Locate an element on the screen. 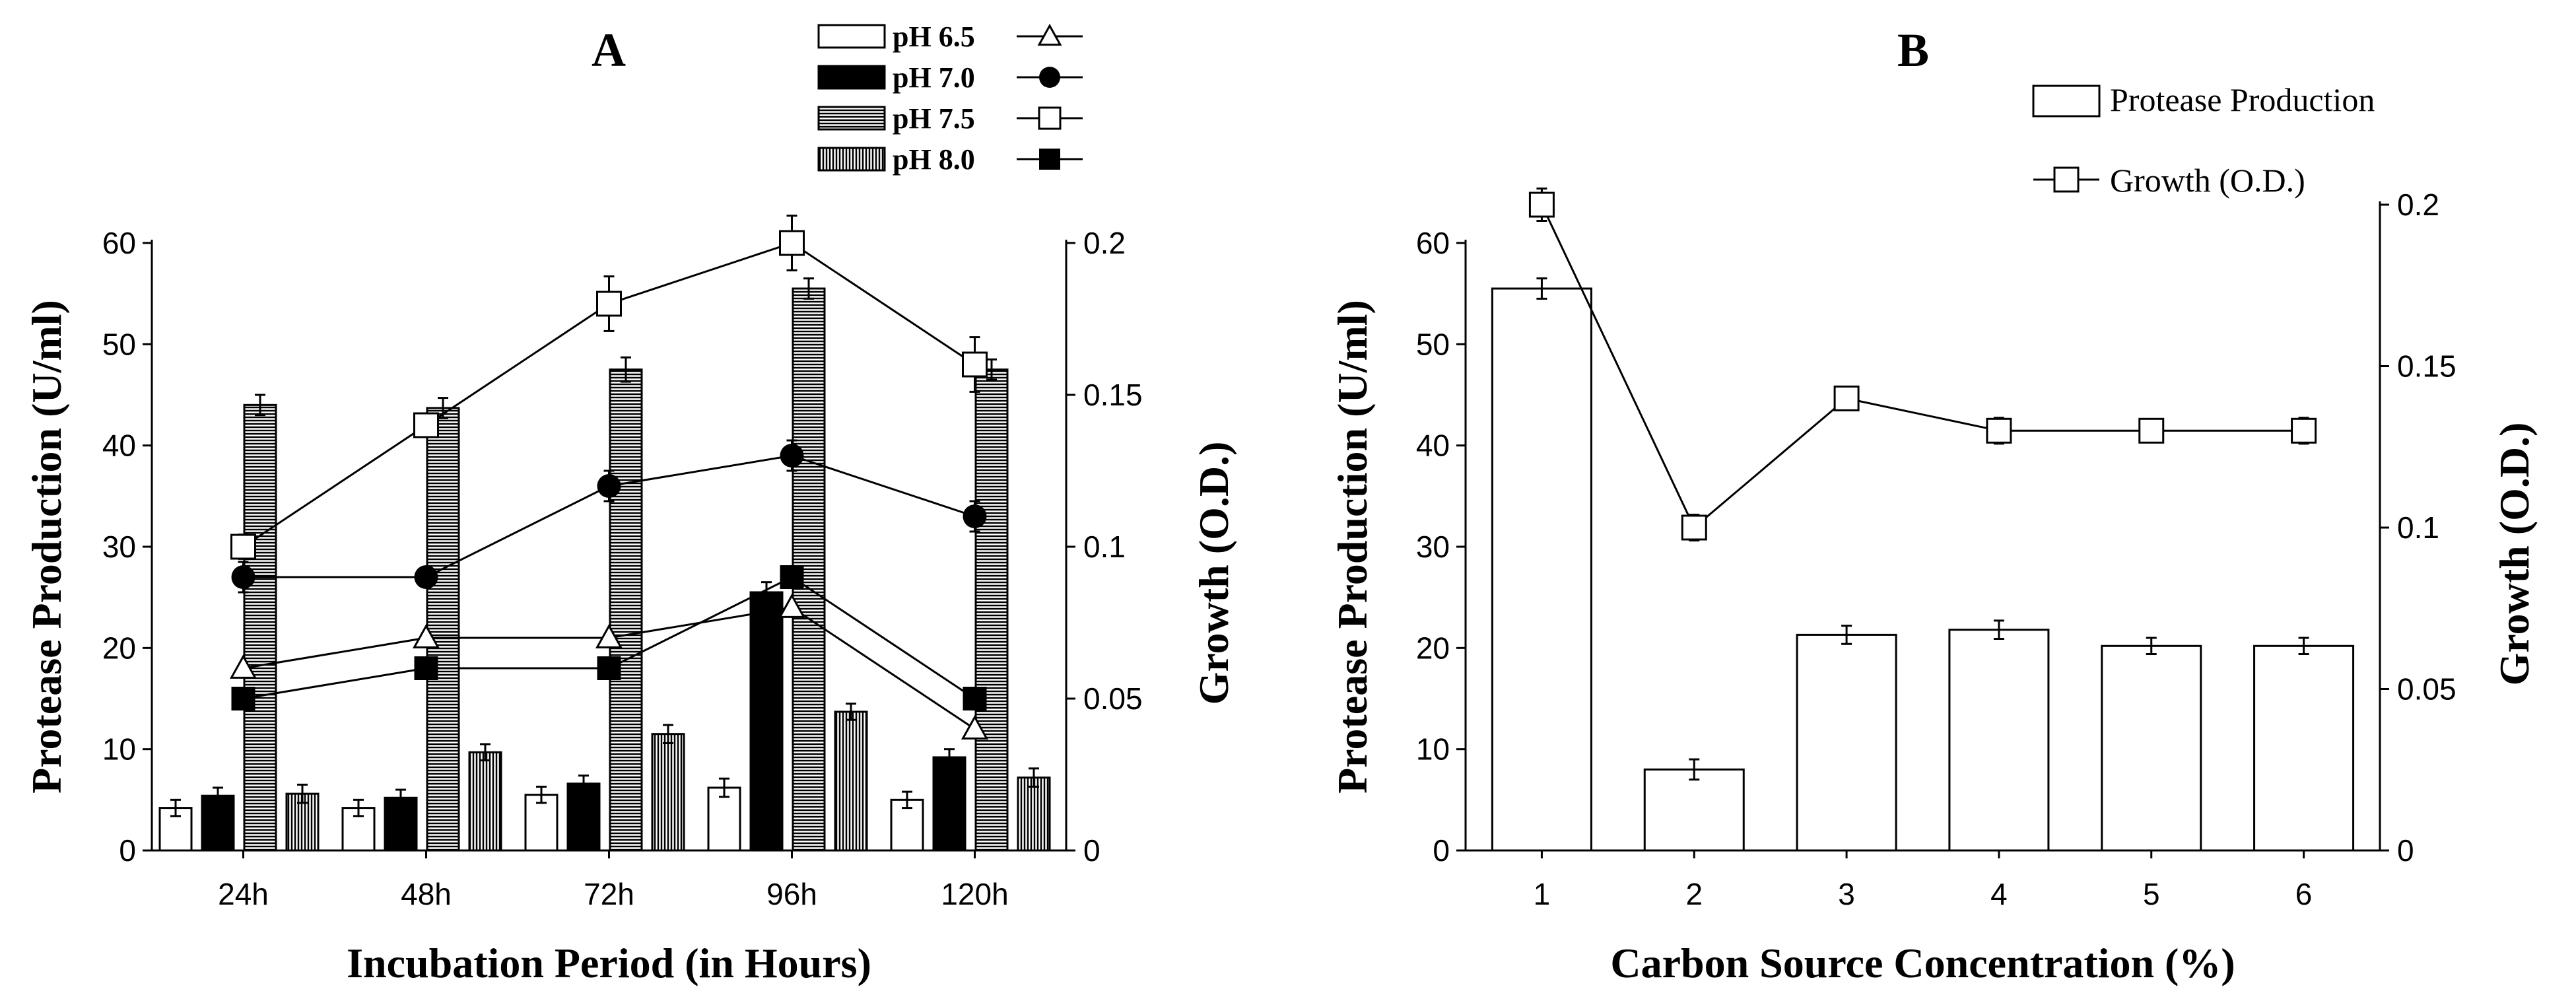 Image resolution: width=2576 pixels, height=1003 pixels. legend-label: Growth (O.D.) is located at coordinates (2207, 180).